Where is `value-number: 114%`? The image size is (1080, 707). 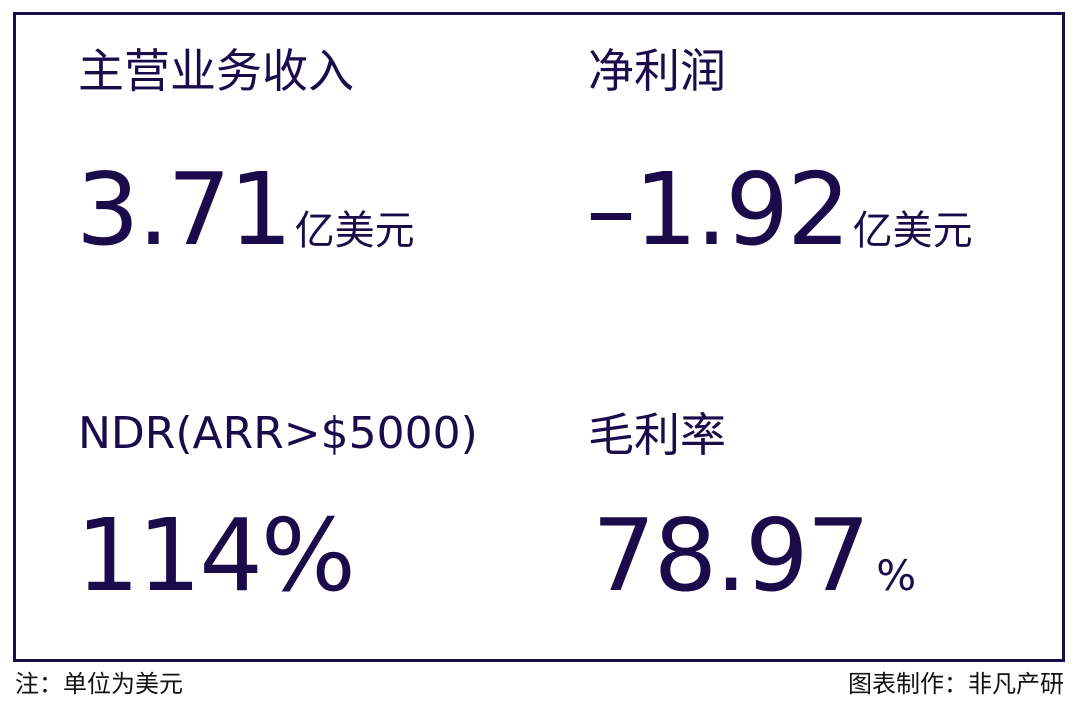
value-number: 114% is located at coordinates (216, 555).